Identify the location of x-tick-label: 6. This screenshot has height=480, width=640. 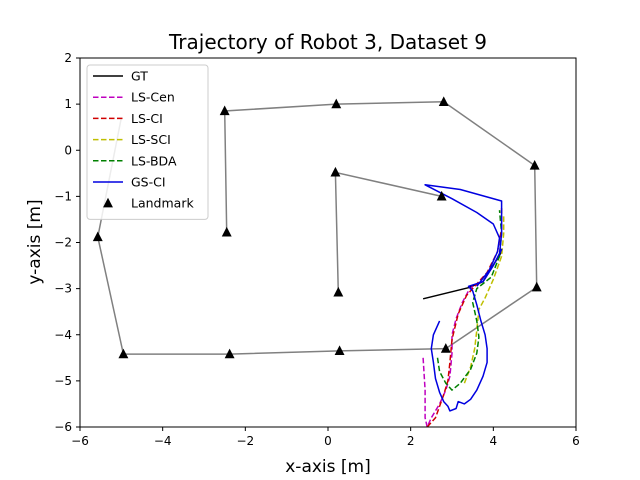
(576, 441).